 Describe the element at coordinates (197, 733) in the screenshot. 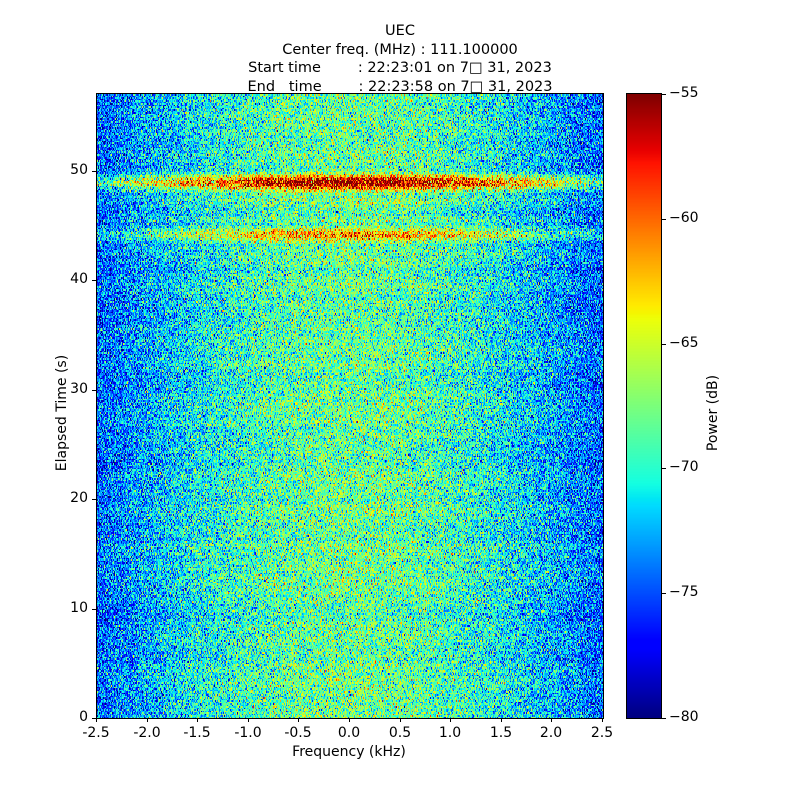

I see `x-axis-tick-label: -1.5` at that location.